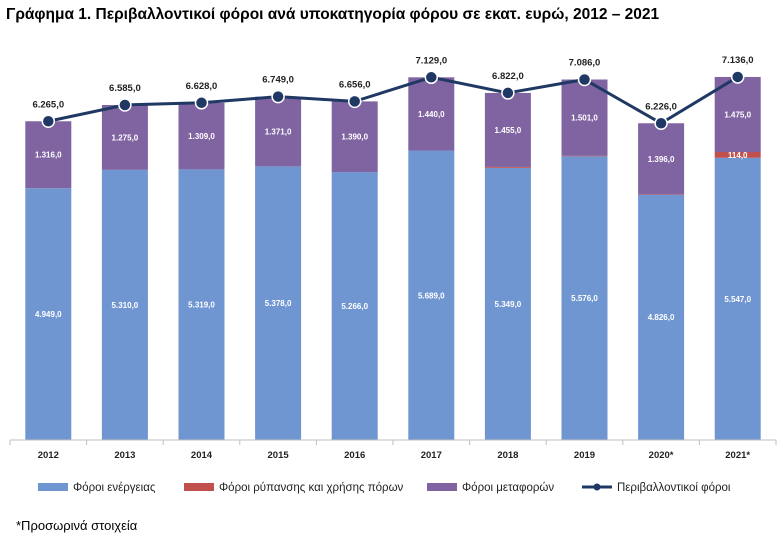  I want to click on bar-segment-1-2014, so click(201, 304).